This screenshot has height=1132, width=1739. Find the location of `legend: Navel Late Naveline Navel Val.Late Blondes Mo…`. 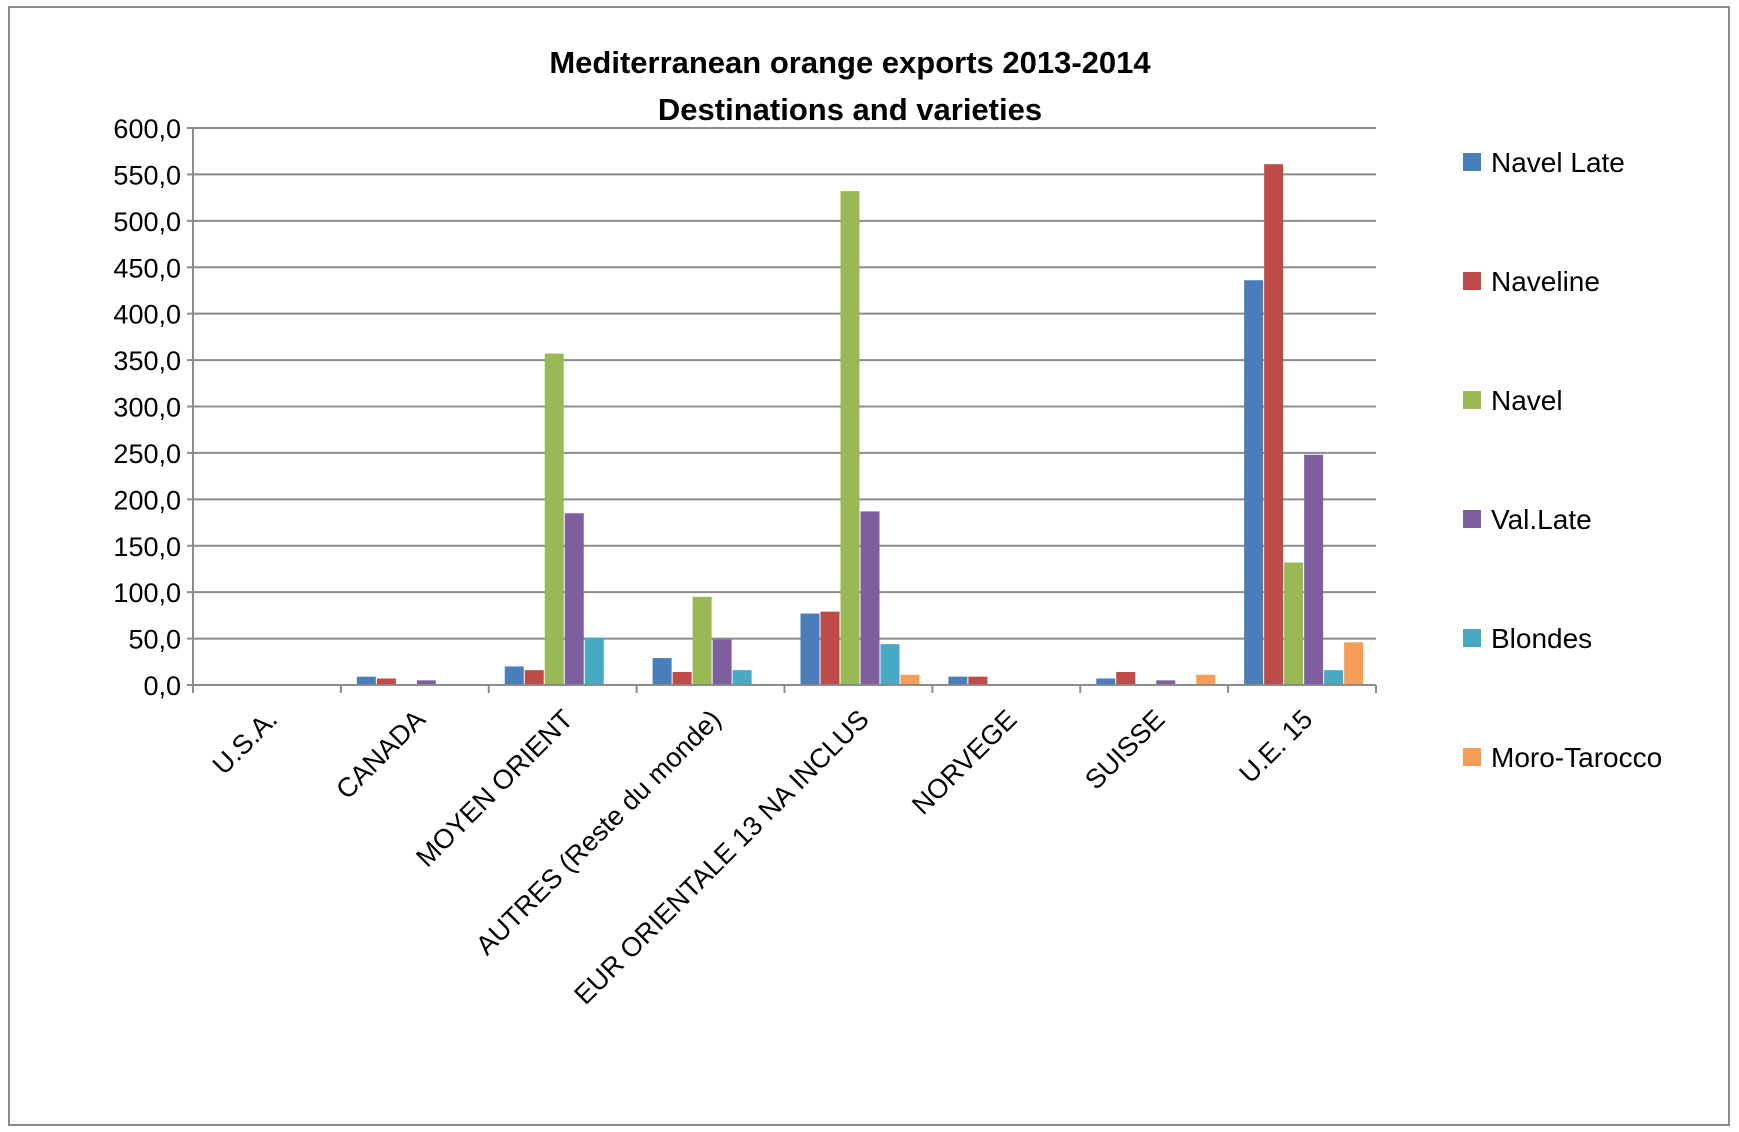

legend: Navel Late Naveline Navel Val.Late Blondes Mo… is located at coordinates (1562, 460).